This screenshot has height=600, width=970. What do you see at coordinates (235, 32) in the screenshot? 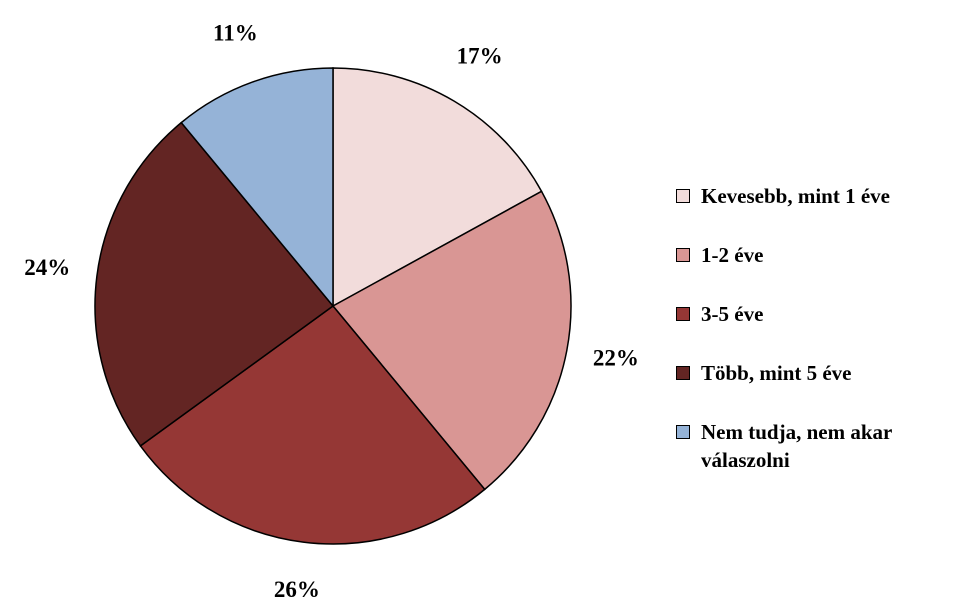
I see `data-label-no-answer: 11%` at bounding box center [235, 32].